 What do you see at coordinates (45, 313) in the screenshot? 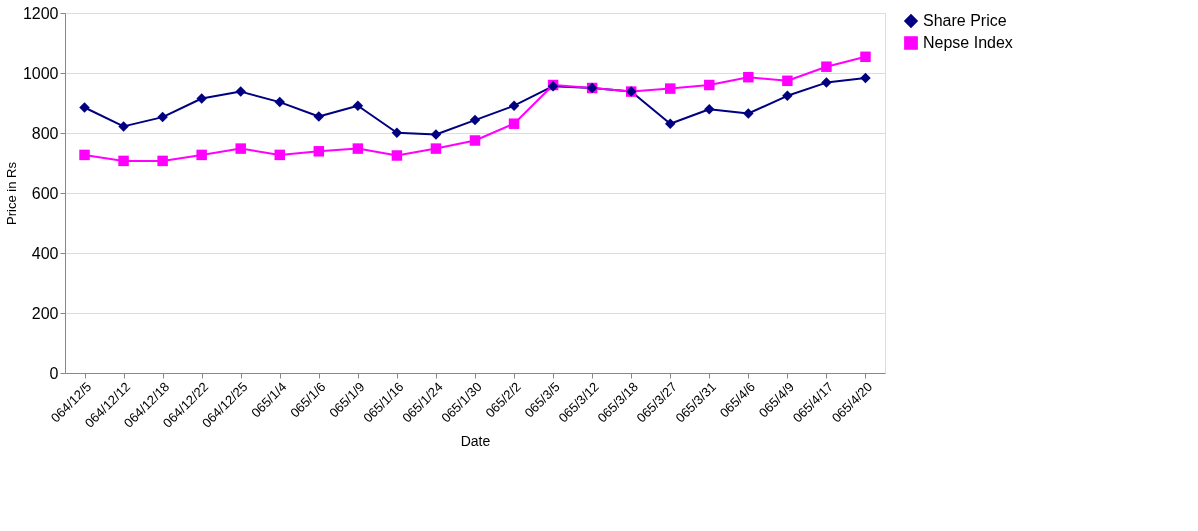
I see `y-tick-label: 200` at bounding box center [45, 313].